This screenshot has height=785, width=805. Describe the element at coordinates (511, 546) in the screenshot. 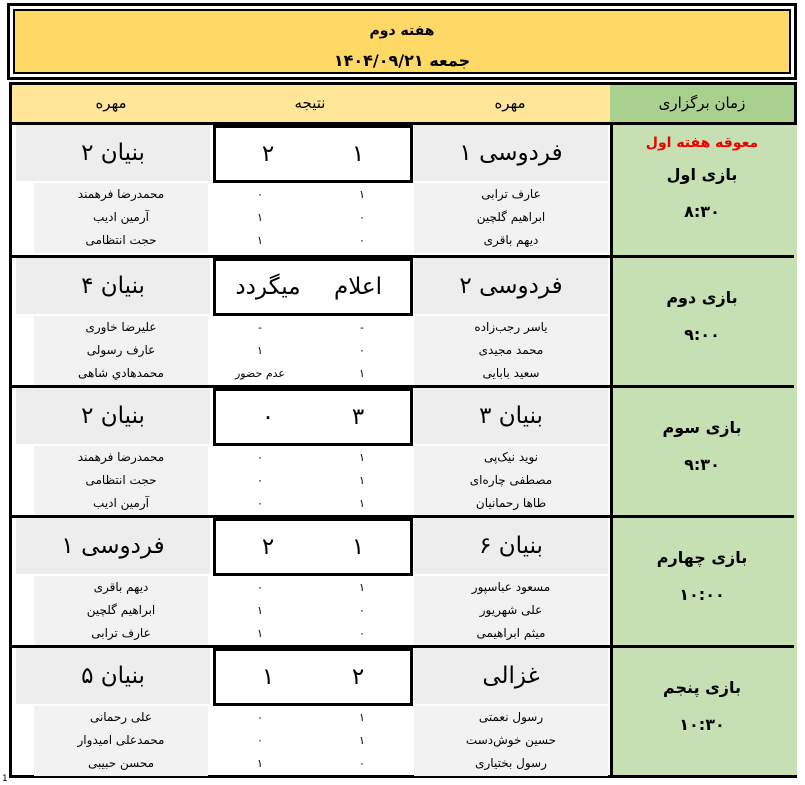

I see `right-team-name: بنیان ۶` at that location.